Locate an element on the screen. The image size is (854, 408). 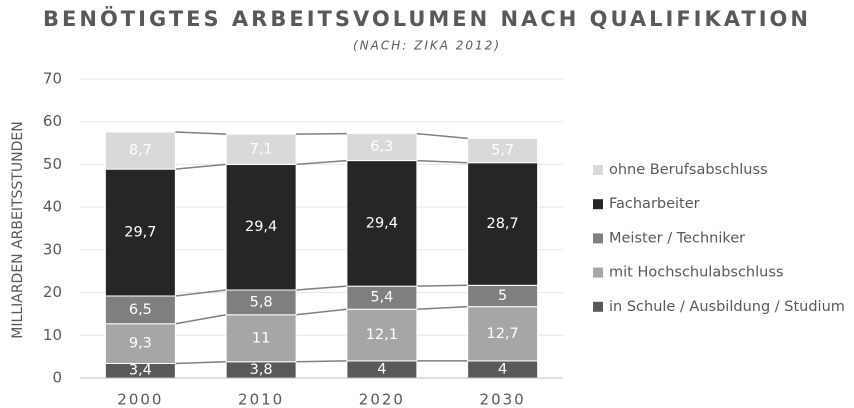
value-label: 12,1 is located at coordinates (382, 335).